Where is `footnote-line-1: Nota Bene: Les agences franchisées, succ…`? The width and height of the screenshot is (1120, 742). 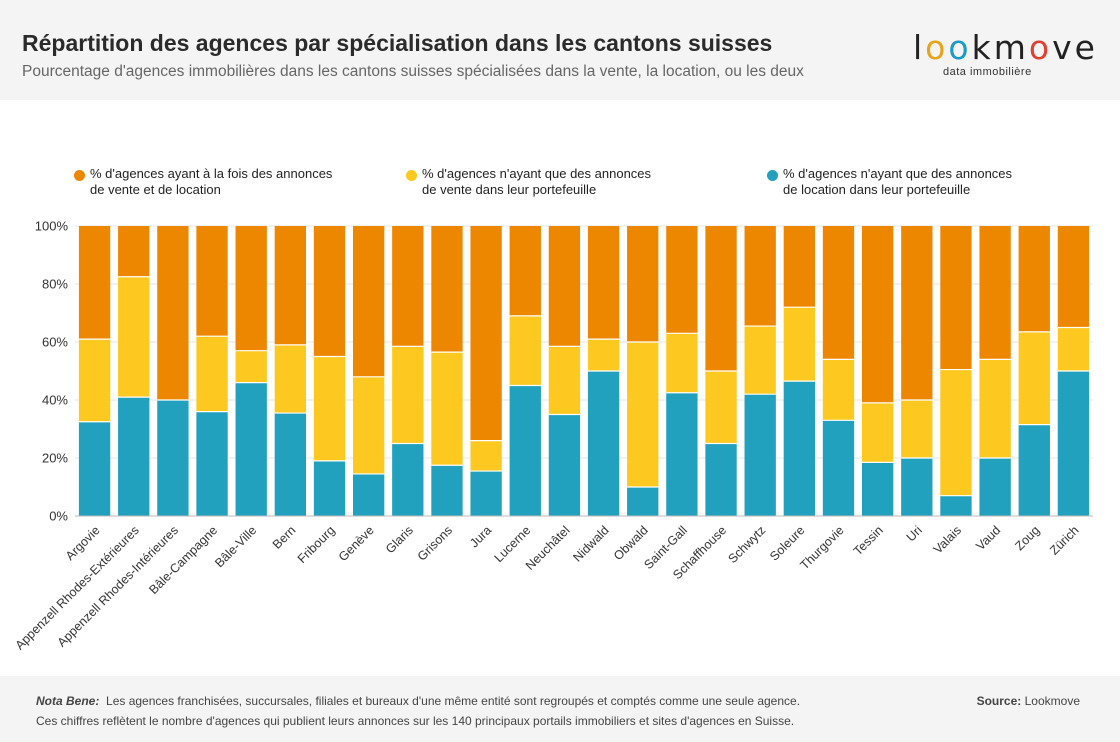 footnote-line-1: Nota Bene: Les agences franchisées, succ… is located at coordinates (418, 701).